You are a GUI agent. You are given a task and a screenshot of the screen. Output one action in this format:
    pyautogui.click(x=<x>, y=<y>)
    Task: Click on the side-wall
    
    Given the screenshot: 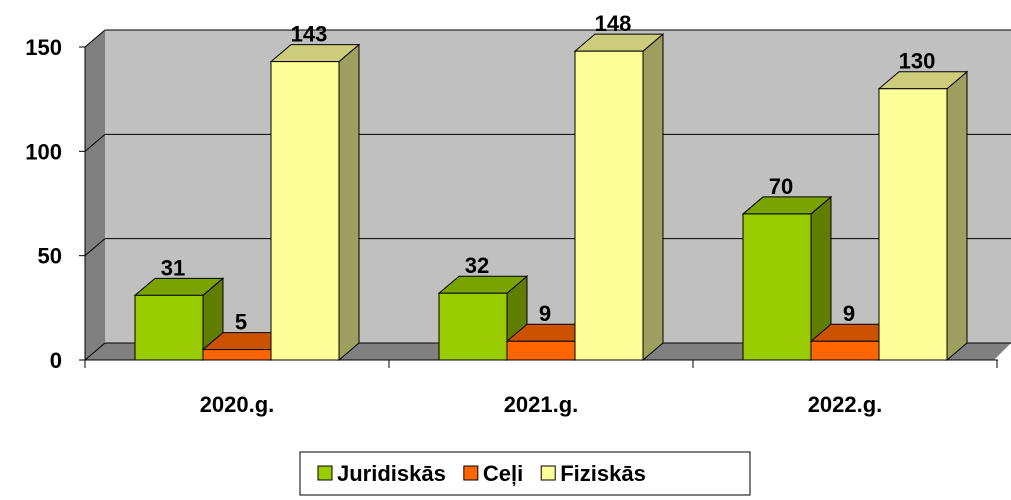 What is the action you would take?
    pyautogui.click(x=95, y=195)
    